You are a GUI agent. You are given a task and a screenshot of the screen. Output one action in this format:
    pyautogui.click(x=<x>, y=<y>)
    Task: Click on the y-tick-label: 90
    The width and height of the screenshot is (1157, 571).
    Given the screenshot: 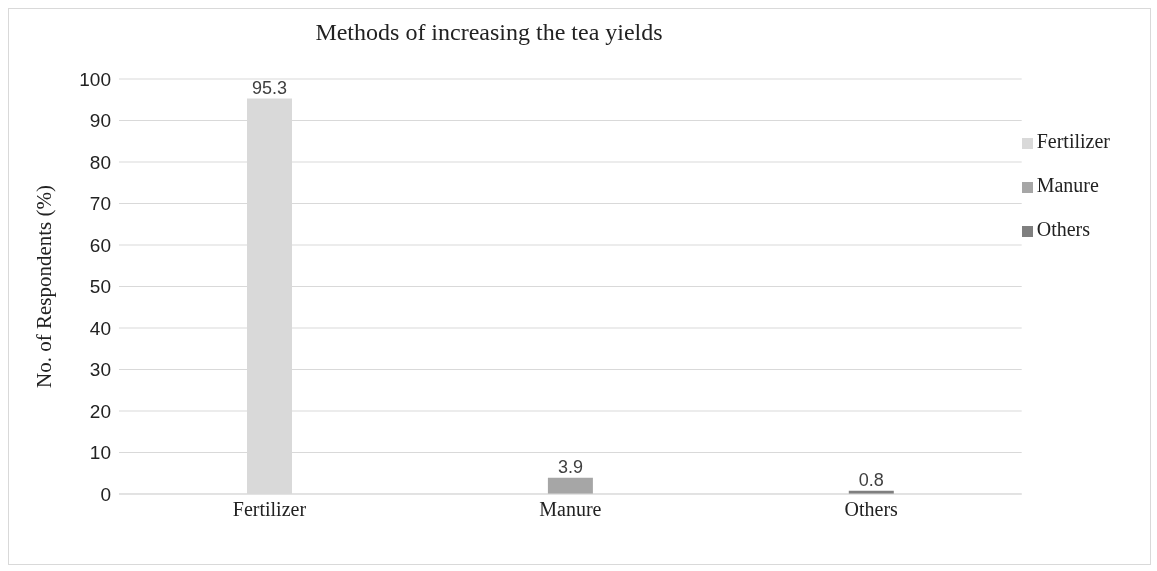 What is the action you would take?
    pyautogui.click(x=100, y=121)
    